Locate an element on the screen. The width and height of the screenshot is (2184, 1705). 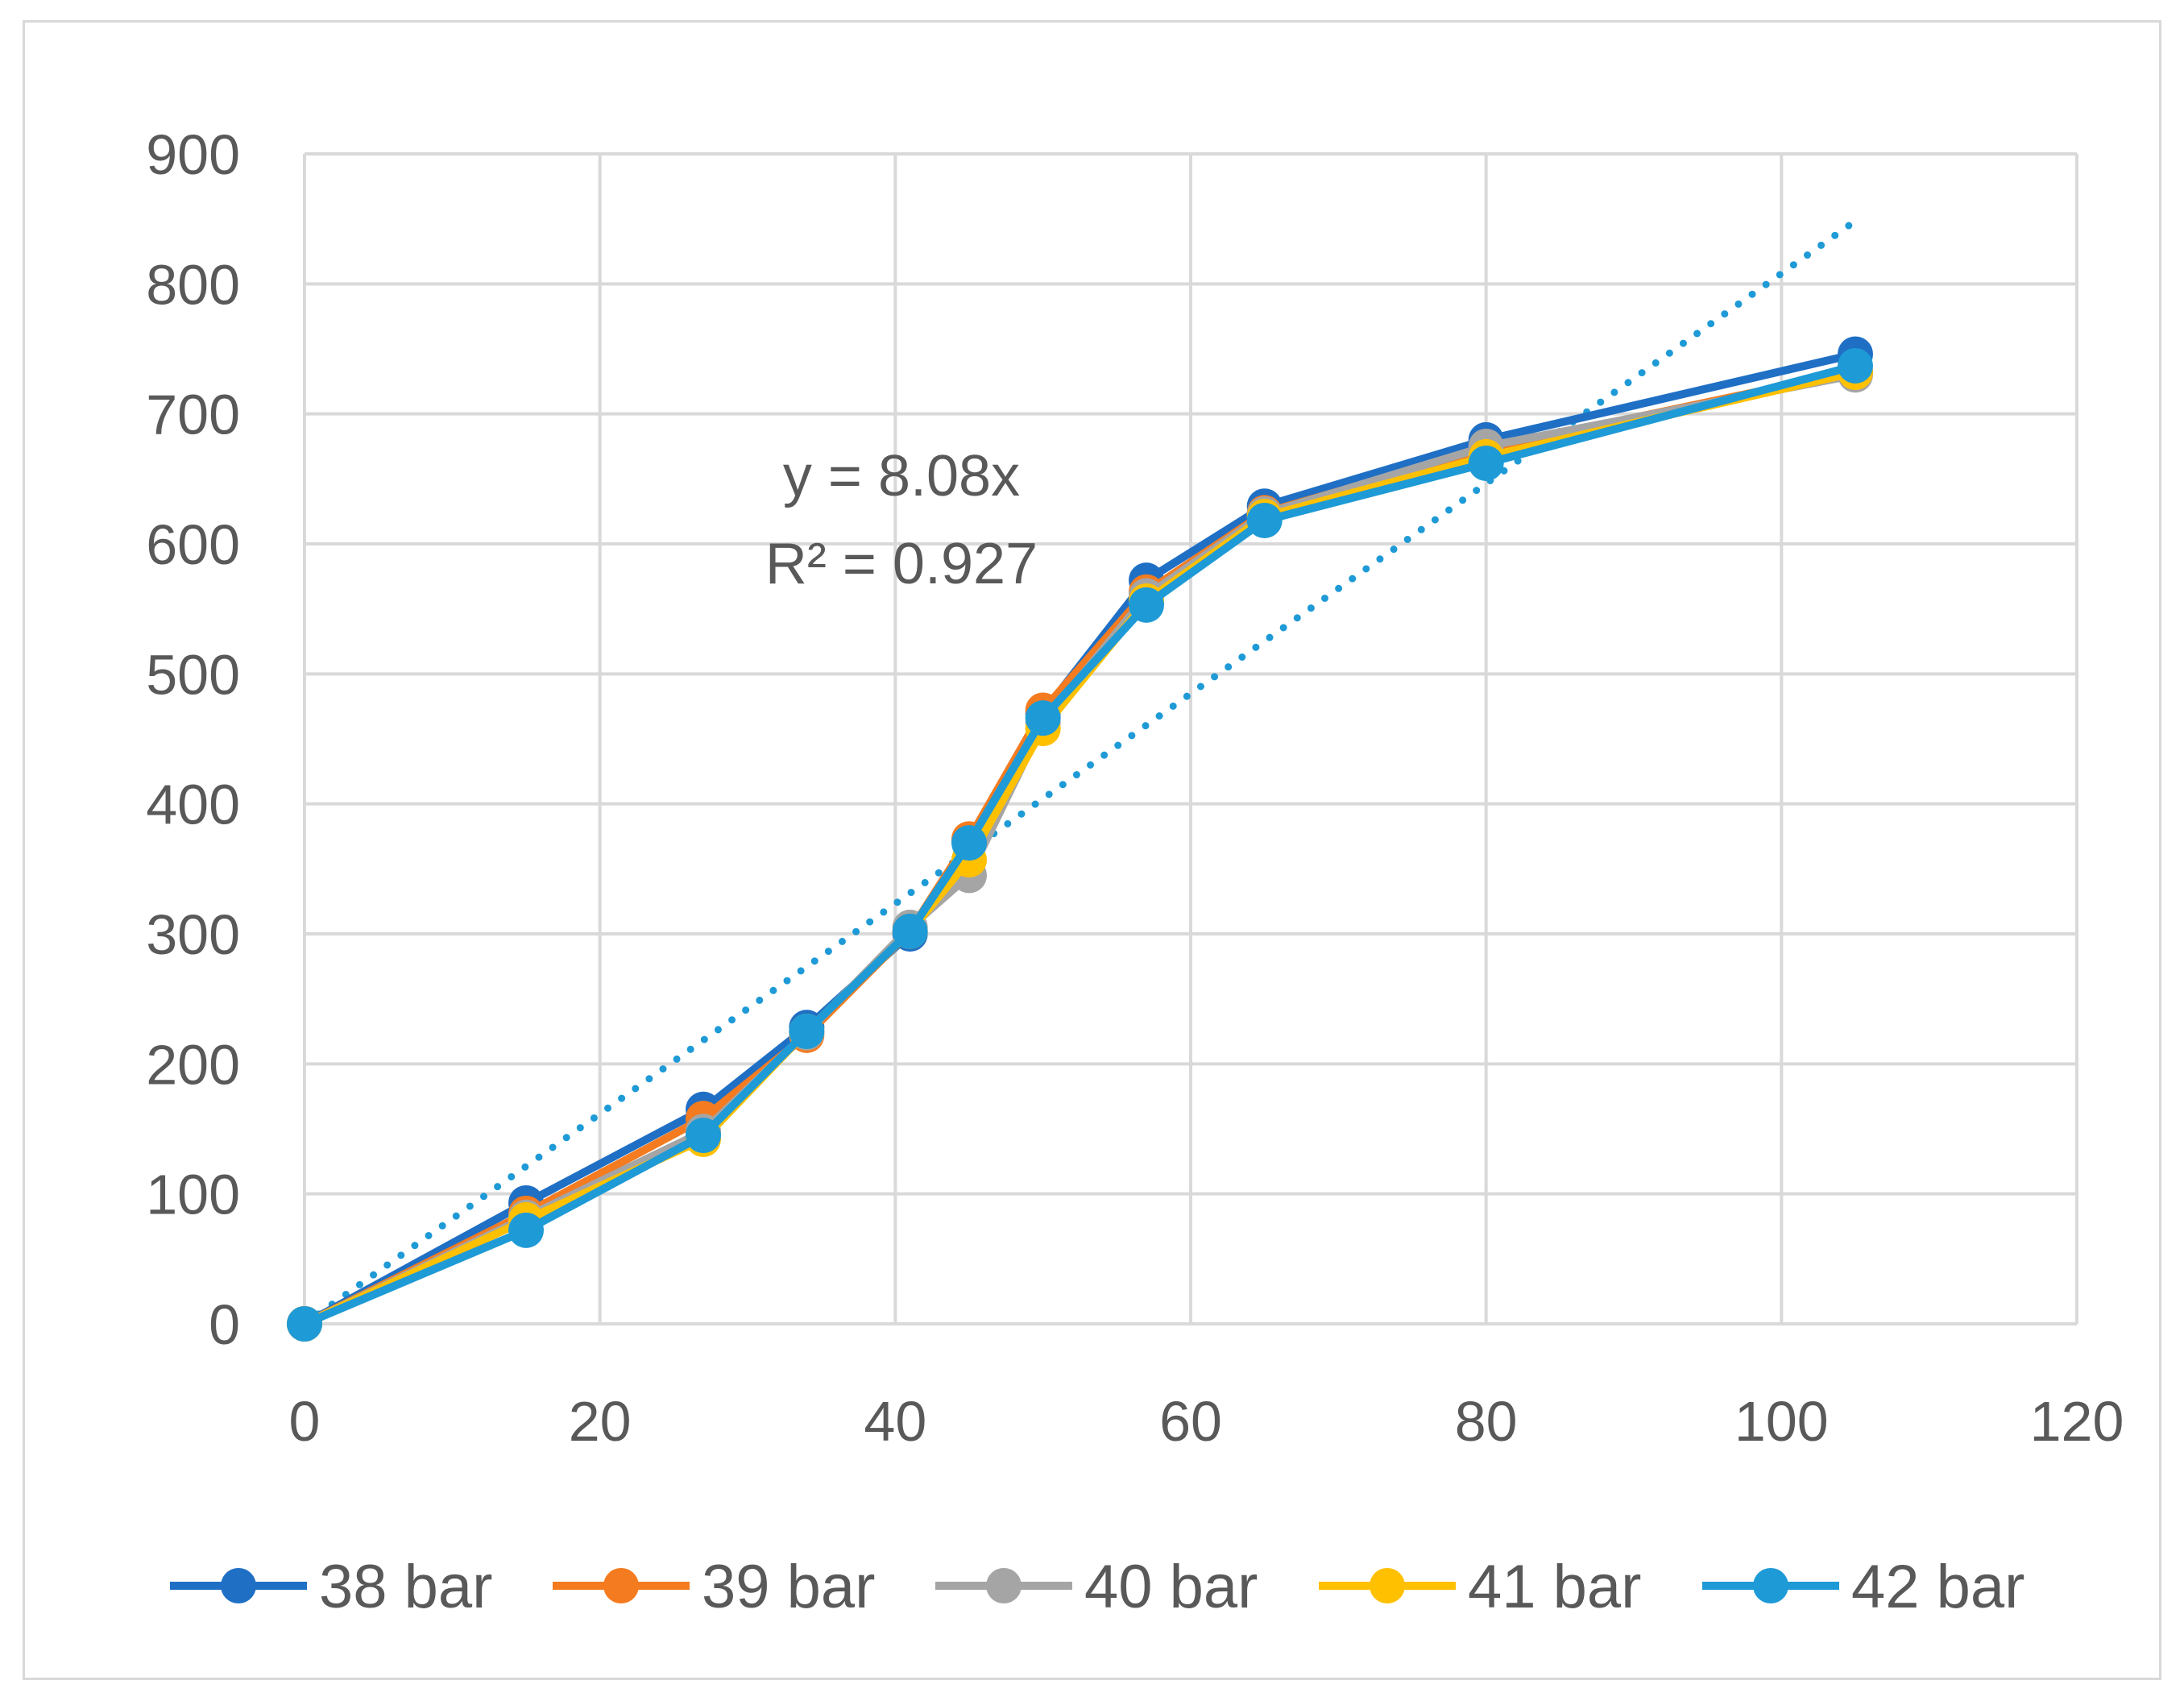
y-tick-label: 0 is located at coordinates (224, 1324).